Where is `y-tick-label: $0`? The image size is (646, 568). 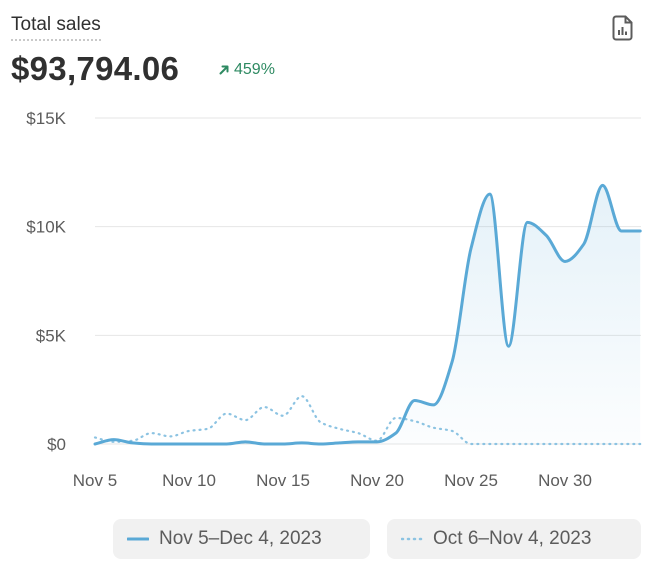 y-tick-label: $0 is located at coordinates (56, 444).